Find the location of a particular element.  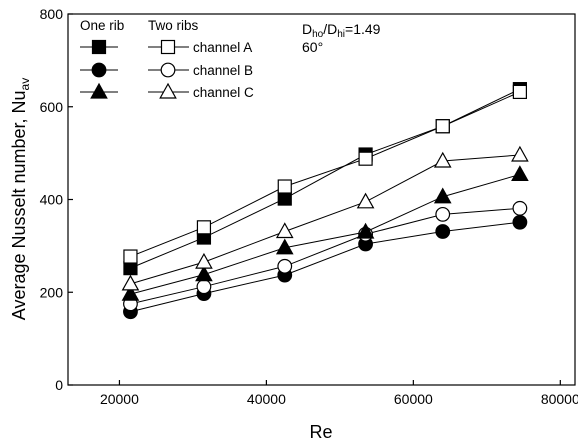

legend-triangle-filled is located at coordinates (99, 90).